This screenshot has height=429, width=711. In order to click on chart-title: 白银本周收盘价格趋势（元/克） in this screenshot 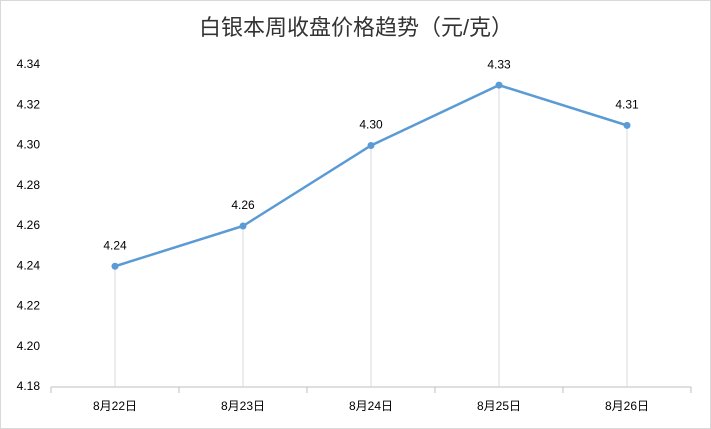, I will do `click(356, 27)`.